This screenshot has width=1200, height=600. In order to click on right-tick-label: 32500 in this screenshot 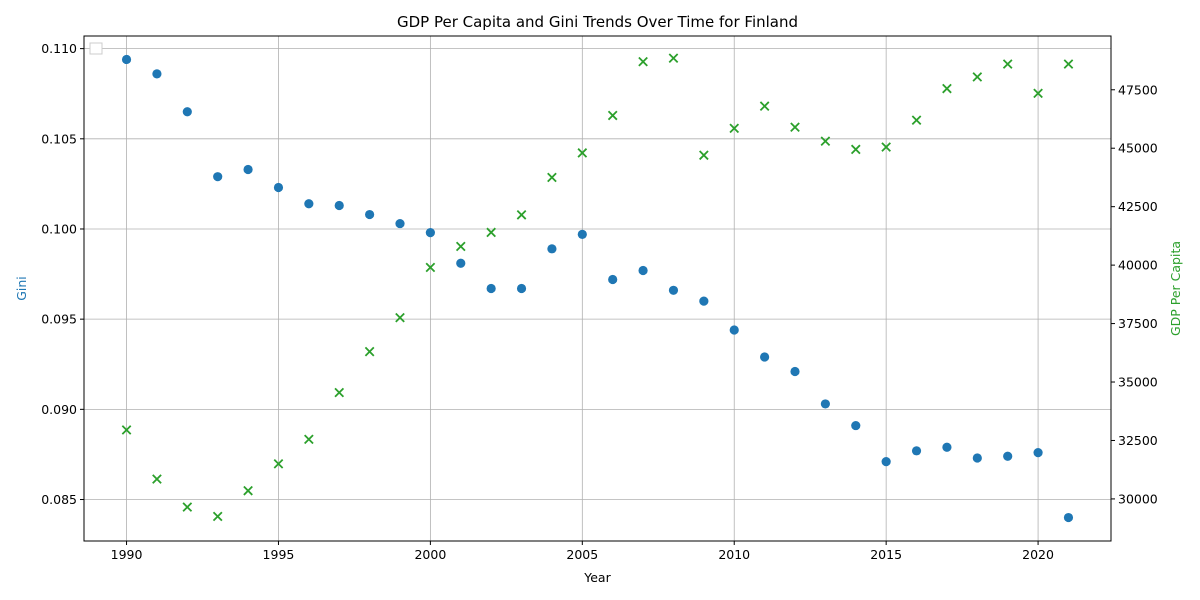, I will do `click(1138, 440)`.